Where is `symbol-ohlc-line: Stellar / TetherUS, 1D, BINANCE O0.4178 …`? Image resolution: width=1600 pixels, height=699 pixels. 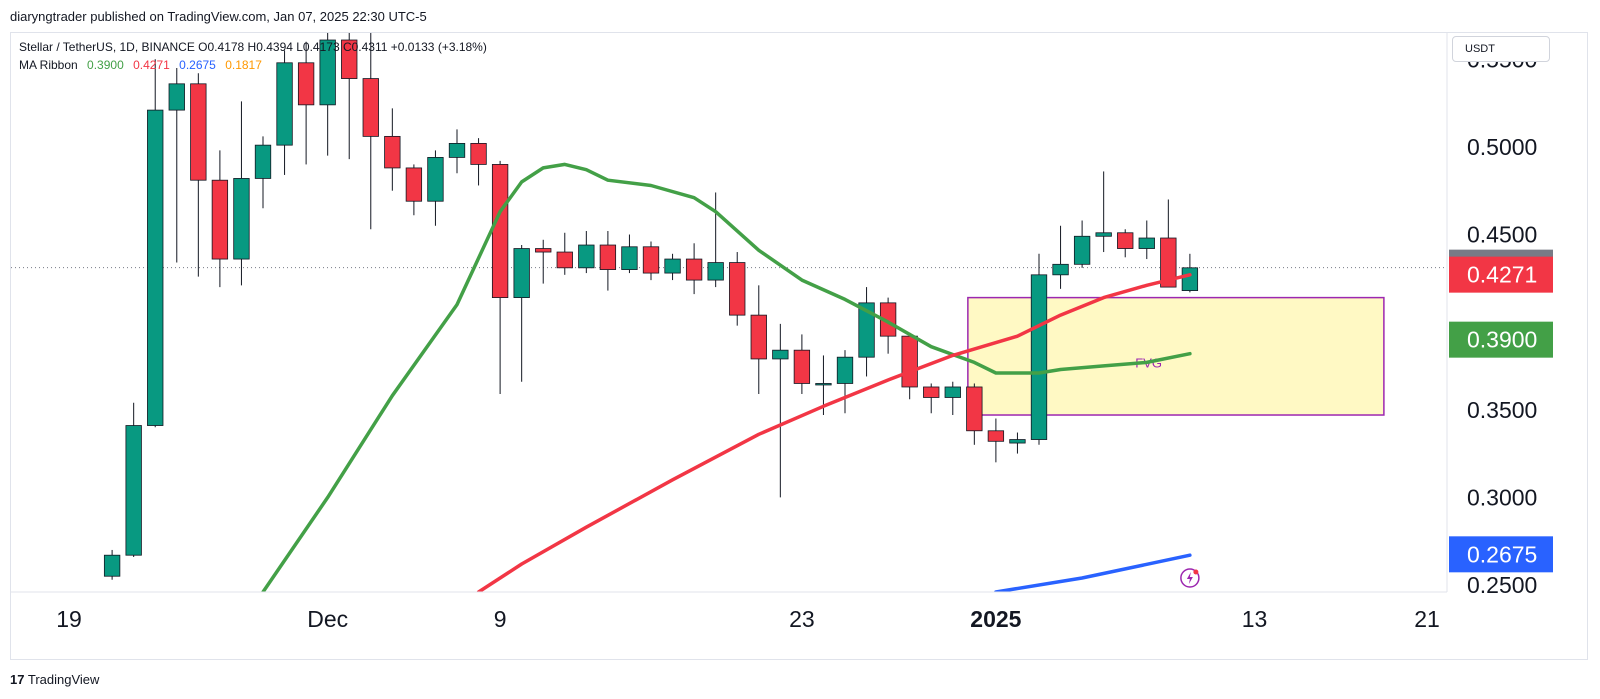
symbol-ohlc-line: Stellar / TetherUS, 1D, BINANCE O0.4178 … is located at coordinates (253, 47).